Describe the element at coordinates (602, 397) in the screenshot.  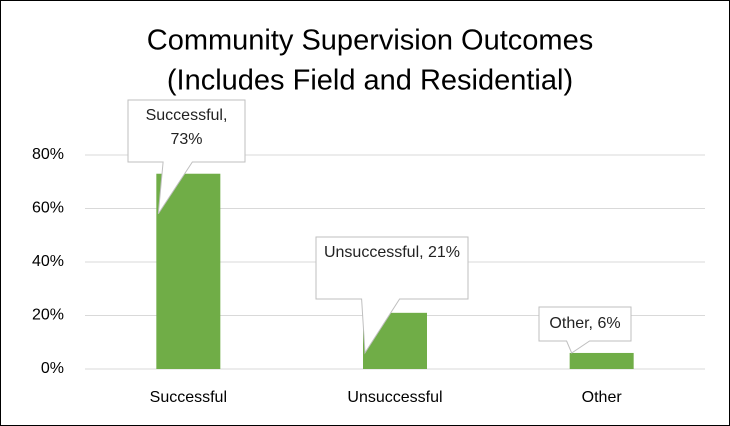
I see `x-tick-label: Other` at that location.